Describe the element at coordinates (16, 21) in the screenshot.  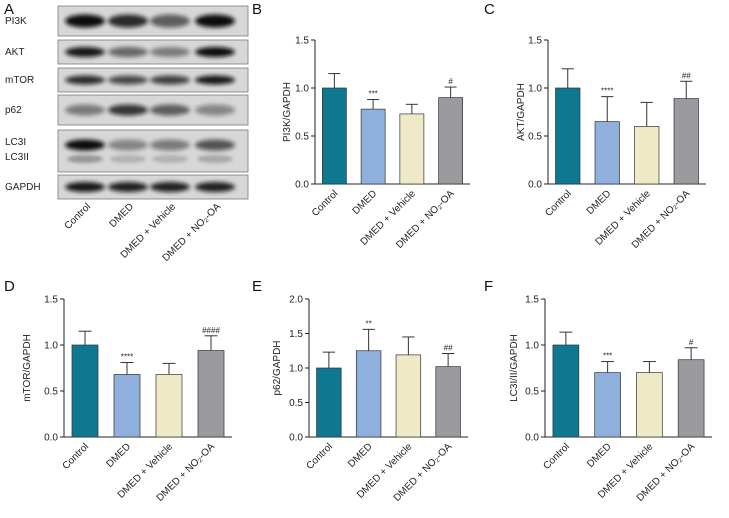
I see `blot-row-label: PI3K` at that location.